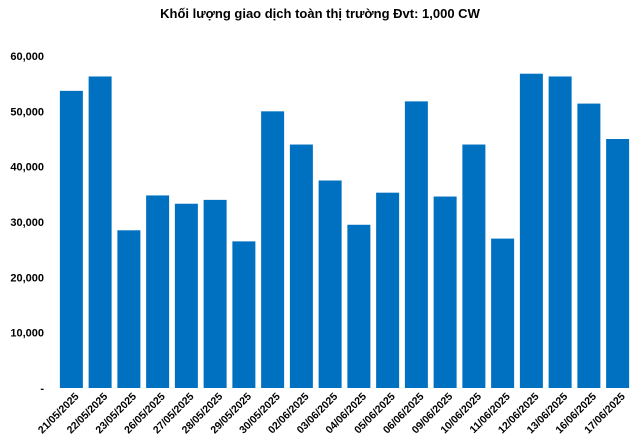 This screenshot has height=448, width=640. Describe the element at coordinates (27, 112) in the screenshot. I see `y-tick-label: 50,000` at that location.